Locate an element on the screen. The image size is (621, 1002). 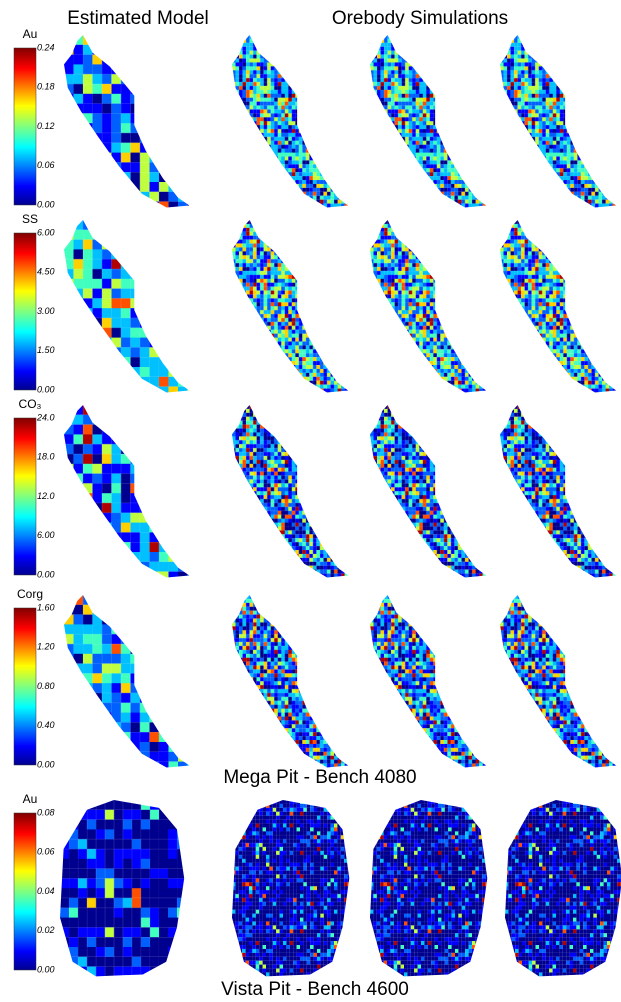
scale-label: 1.50 is located at coordinates (46, 350).